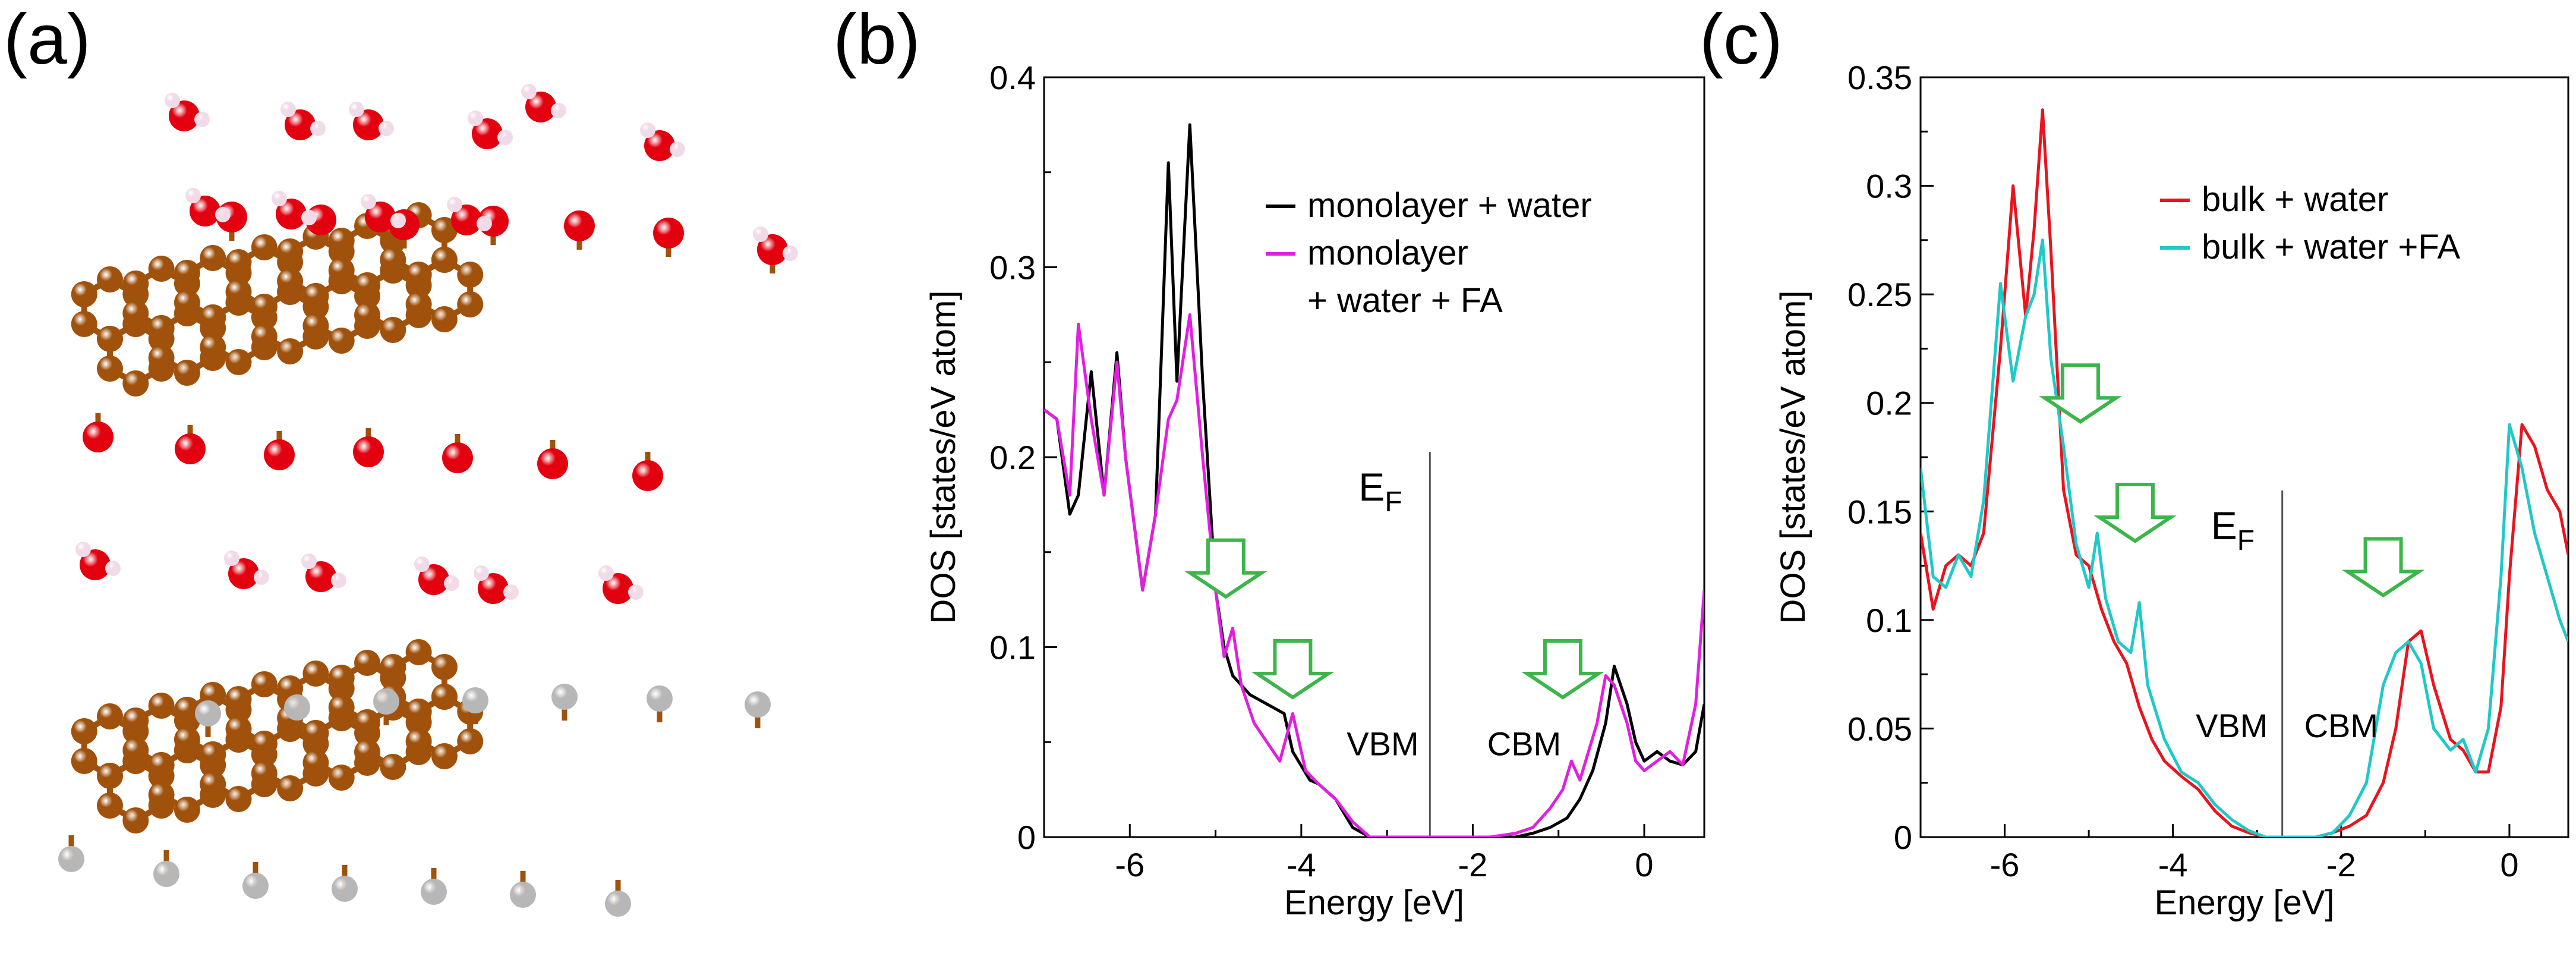  Describe the element at coordinates (1393, 502) in the screenshot. I see `fermi-level-subscript: F` at that location.